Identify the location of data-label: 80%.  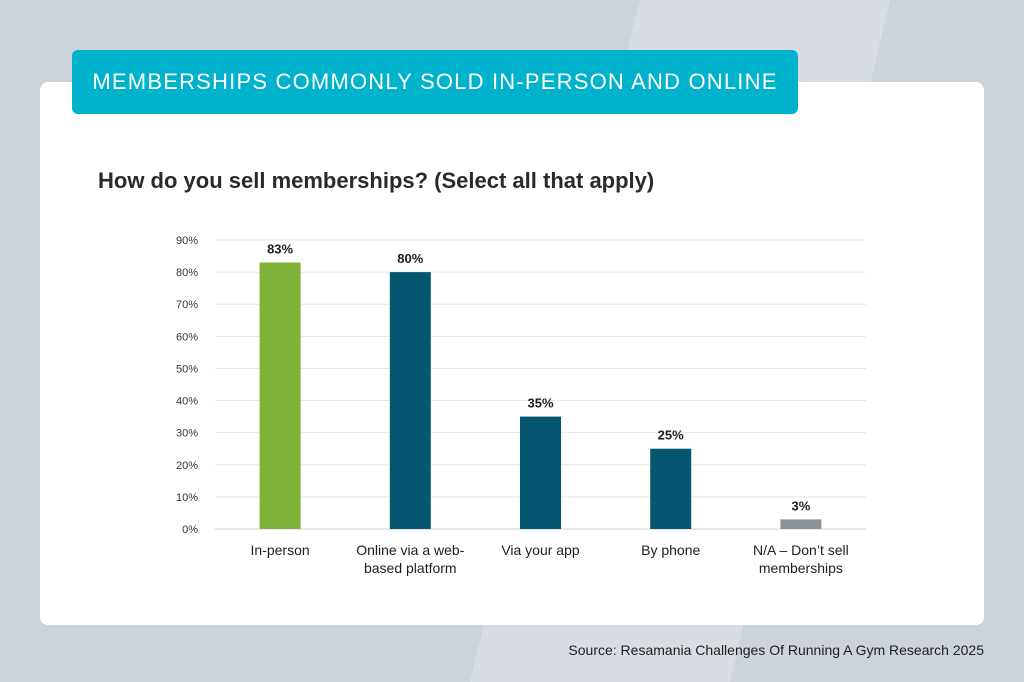
(410, 258).